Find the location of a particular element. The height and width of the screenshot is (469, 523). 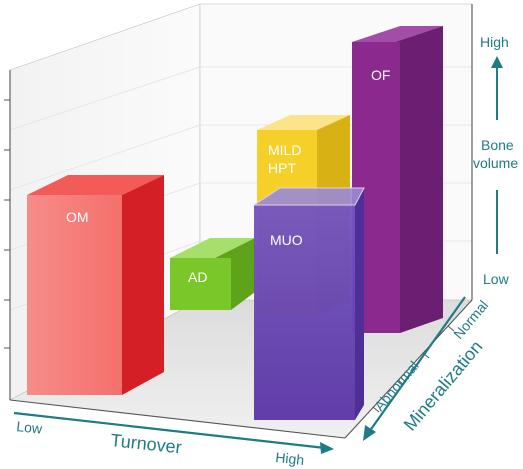

bar-om: OM is located at coordinates (95, 285).